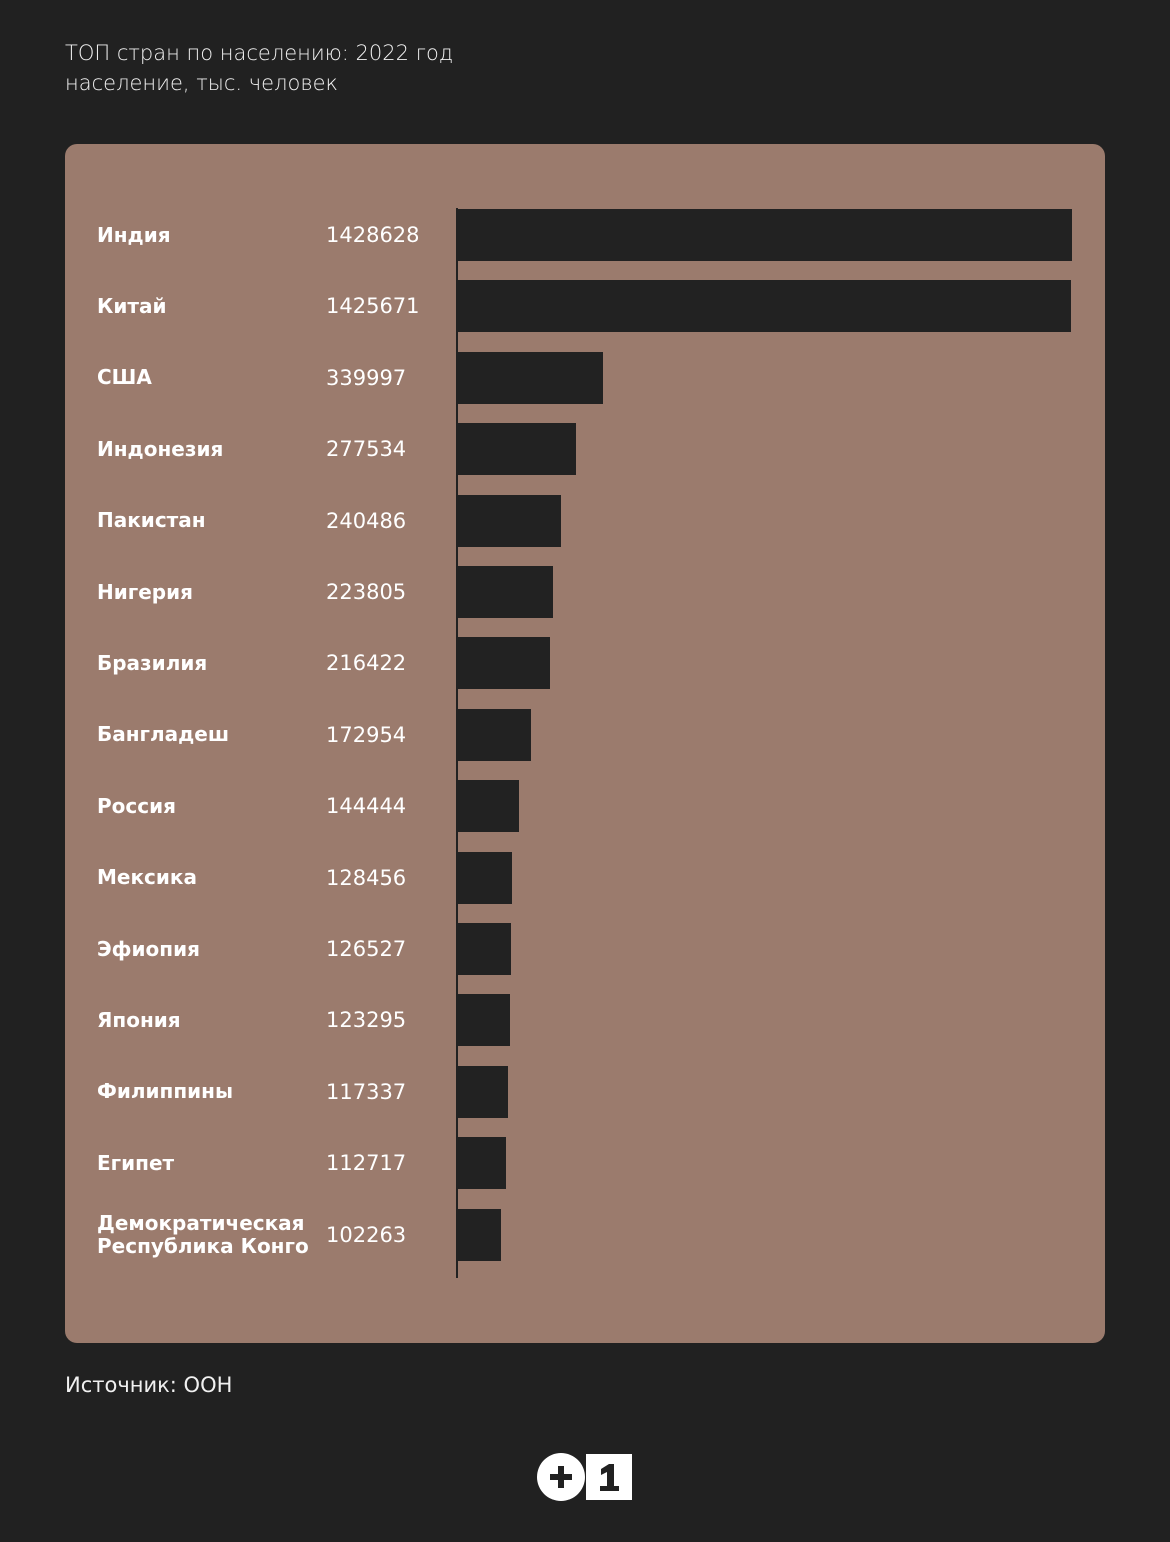 The height and width of the screenshot is (1542, 1170). Describe the element at coordinates (366, 520) in the screenshot. I see `value-label: 240486` at that location.